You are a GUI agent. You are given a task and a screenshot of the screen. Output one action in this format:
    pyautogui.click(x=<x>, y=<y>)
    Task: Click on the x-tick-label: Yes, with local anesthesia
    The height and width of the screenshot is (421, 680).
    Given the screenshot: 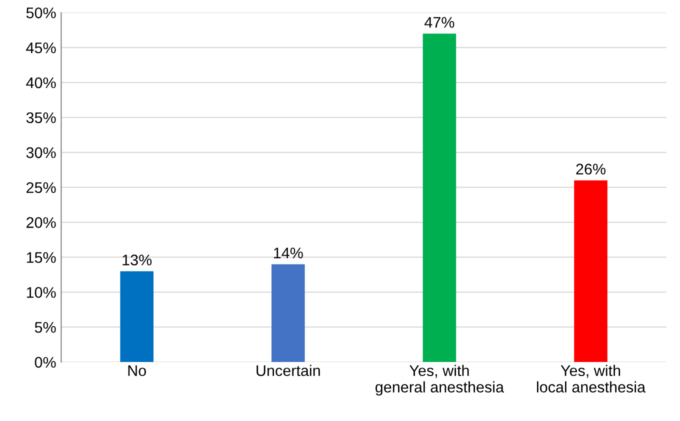 What is the action you would take?
    pyautogui.click(x=591, y=378)
    